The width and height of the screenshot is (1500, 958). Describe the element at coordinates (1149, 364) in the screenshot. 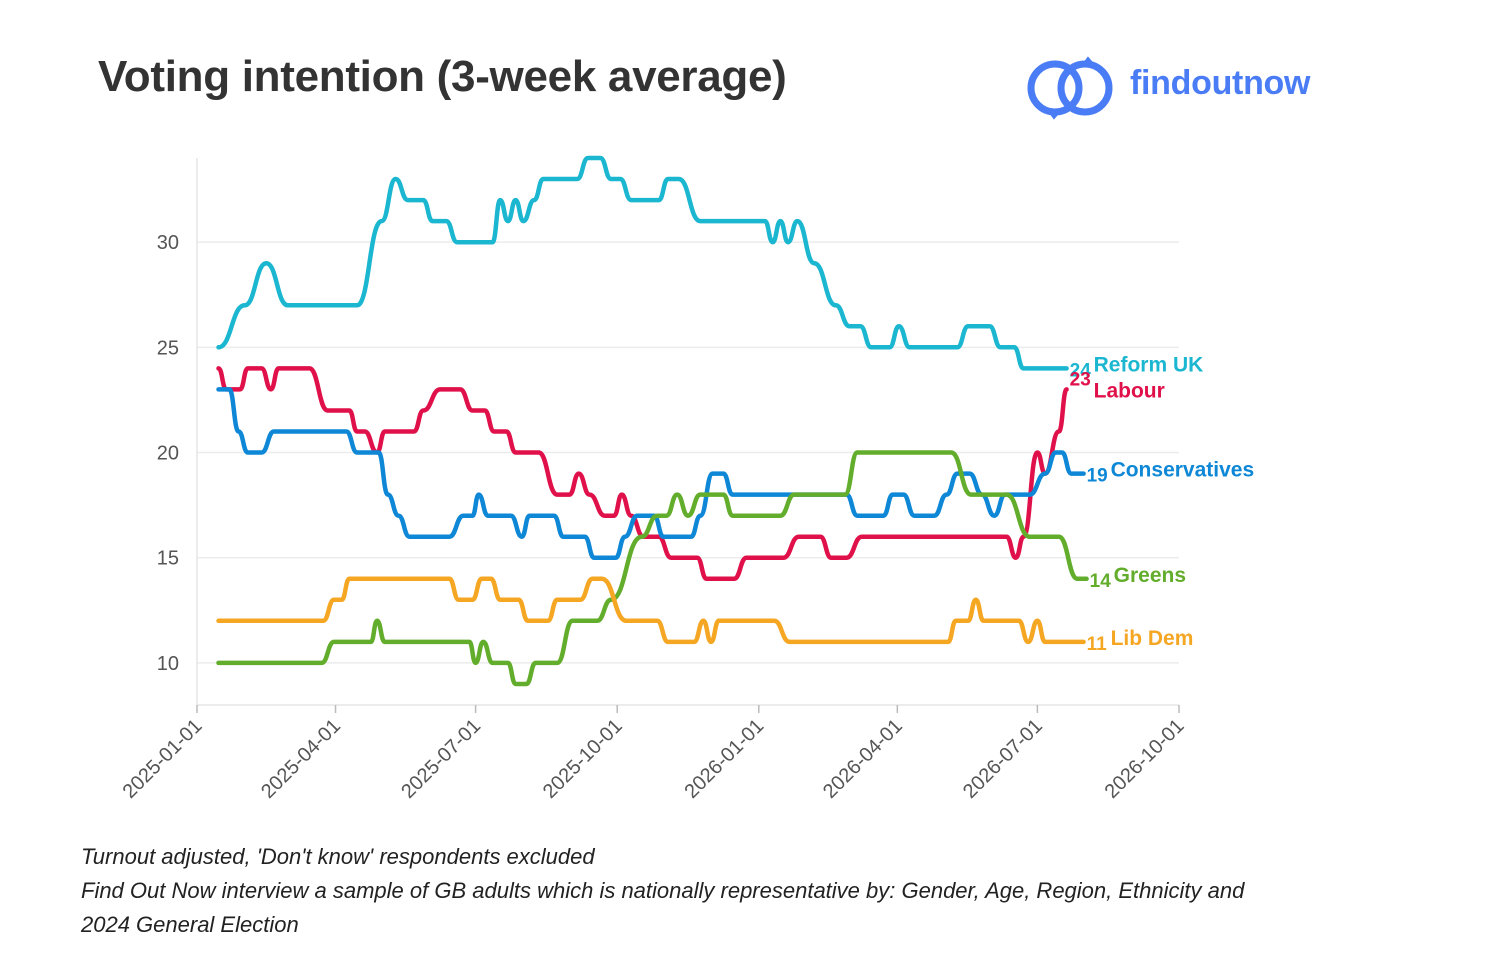

I see `series-name-label: Reform UK` at that location.